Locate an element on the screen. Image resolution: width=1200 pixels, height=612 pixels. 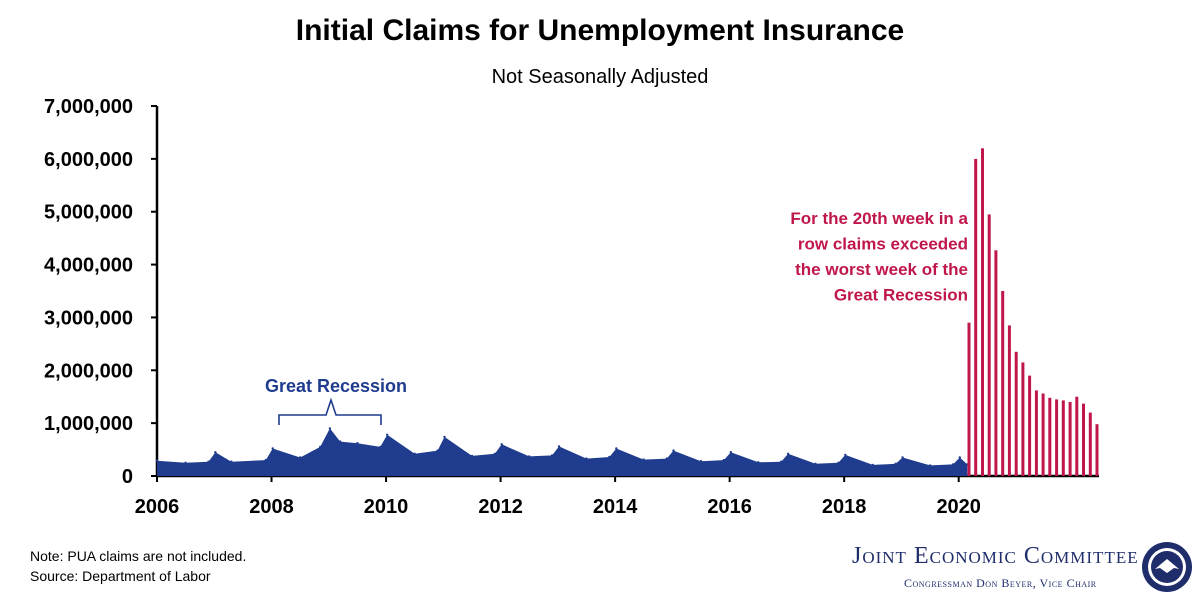
y-tick-label: 5,000,000 is located at coordinates (88, 213).